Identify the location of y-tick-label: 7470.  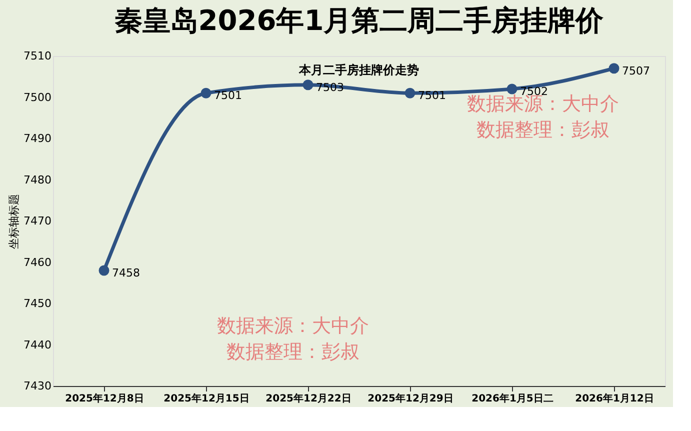
(38, 221).